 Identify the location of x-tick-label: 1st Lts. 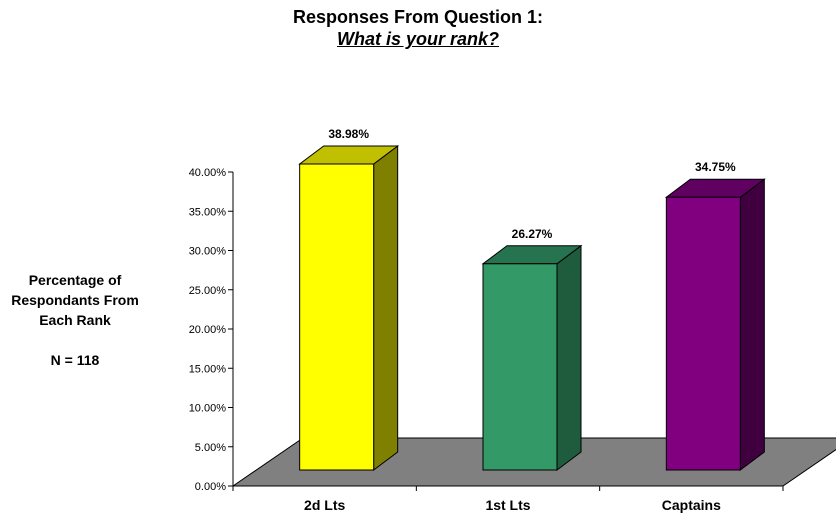
(507, 505).